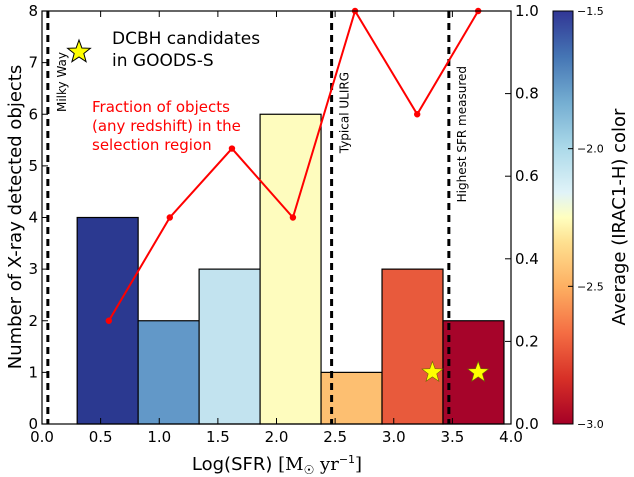 The height and width of the screenshot is (477, 634). Describe the element at coordinates (452, 437) in the screenshot. I see `x-tick-label-7: 3.5` at that location.